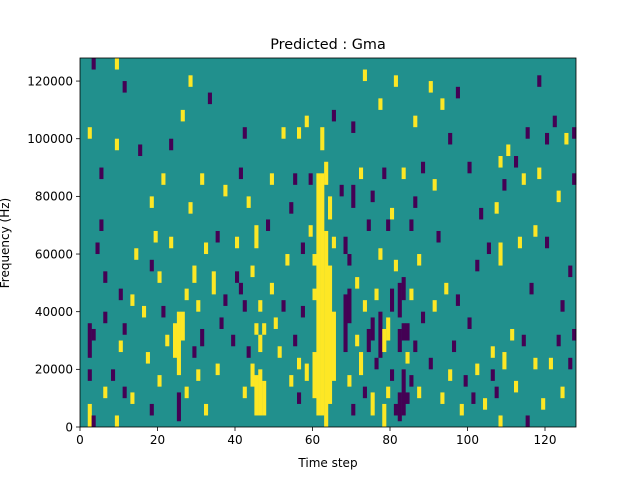  What do you see at coordinates (328, 45) in the screenshot?
I see `chart-title: Predicted : Gma` at bounding box center [328, 45].